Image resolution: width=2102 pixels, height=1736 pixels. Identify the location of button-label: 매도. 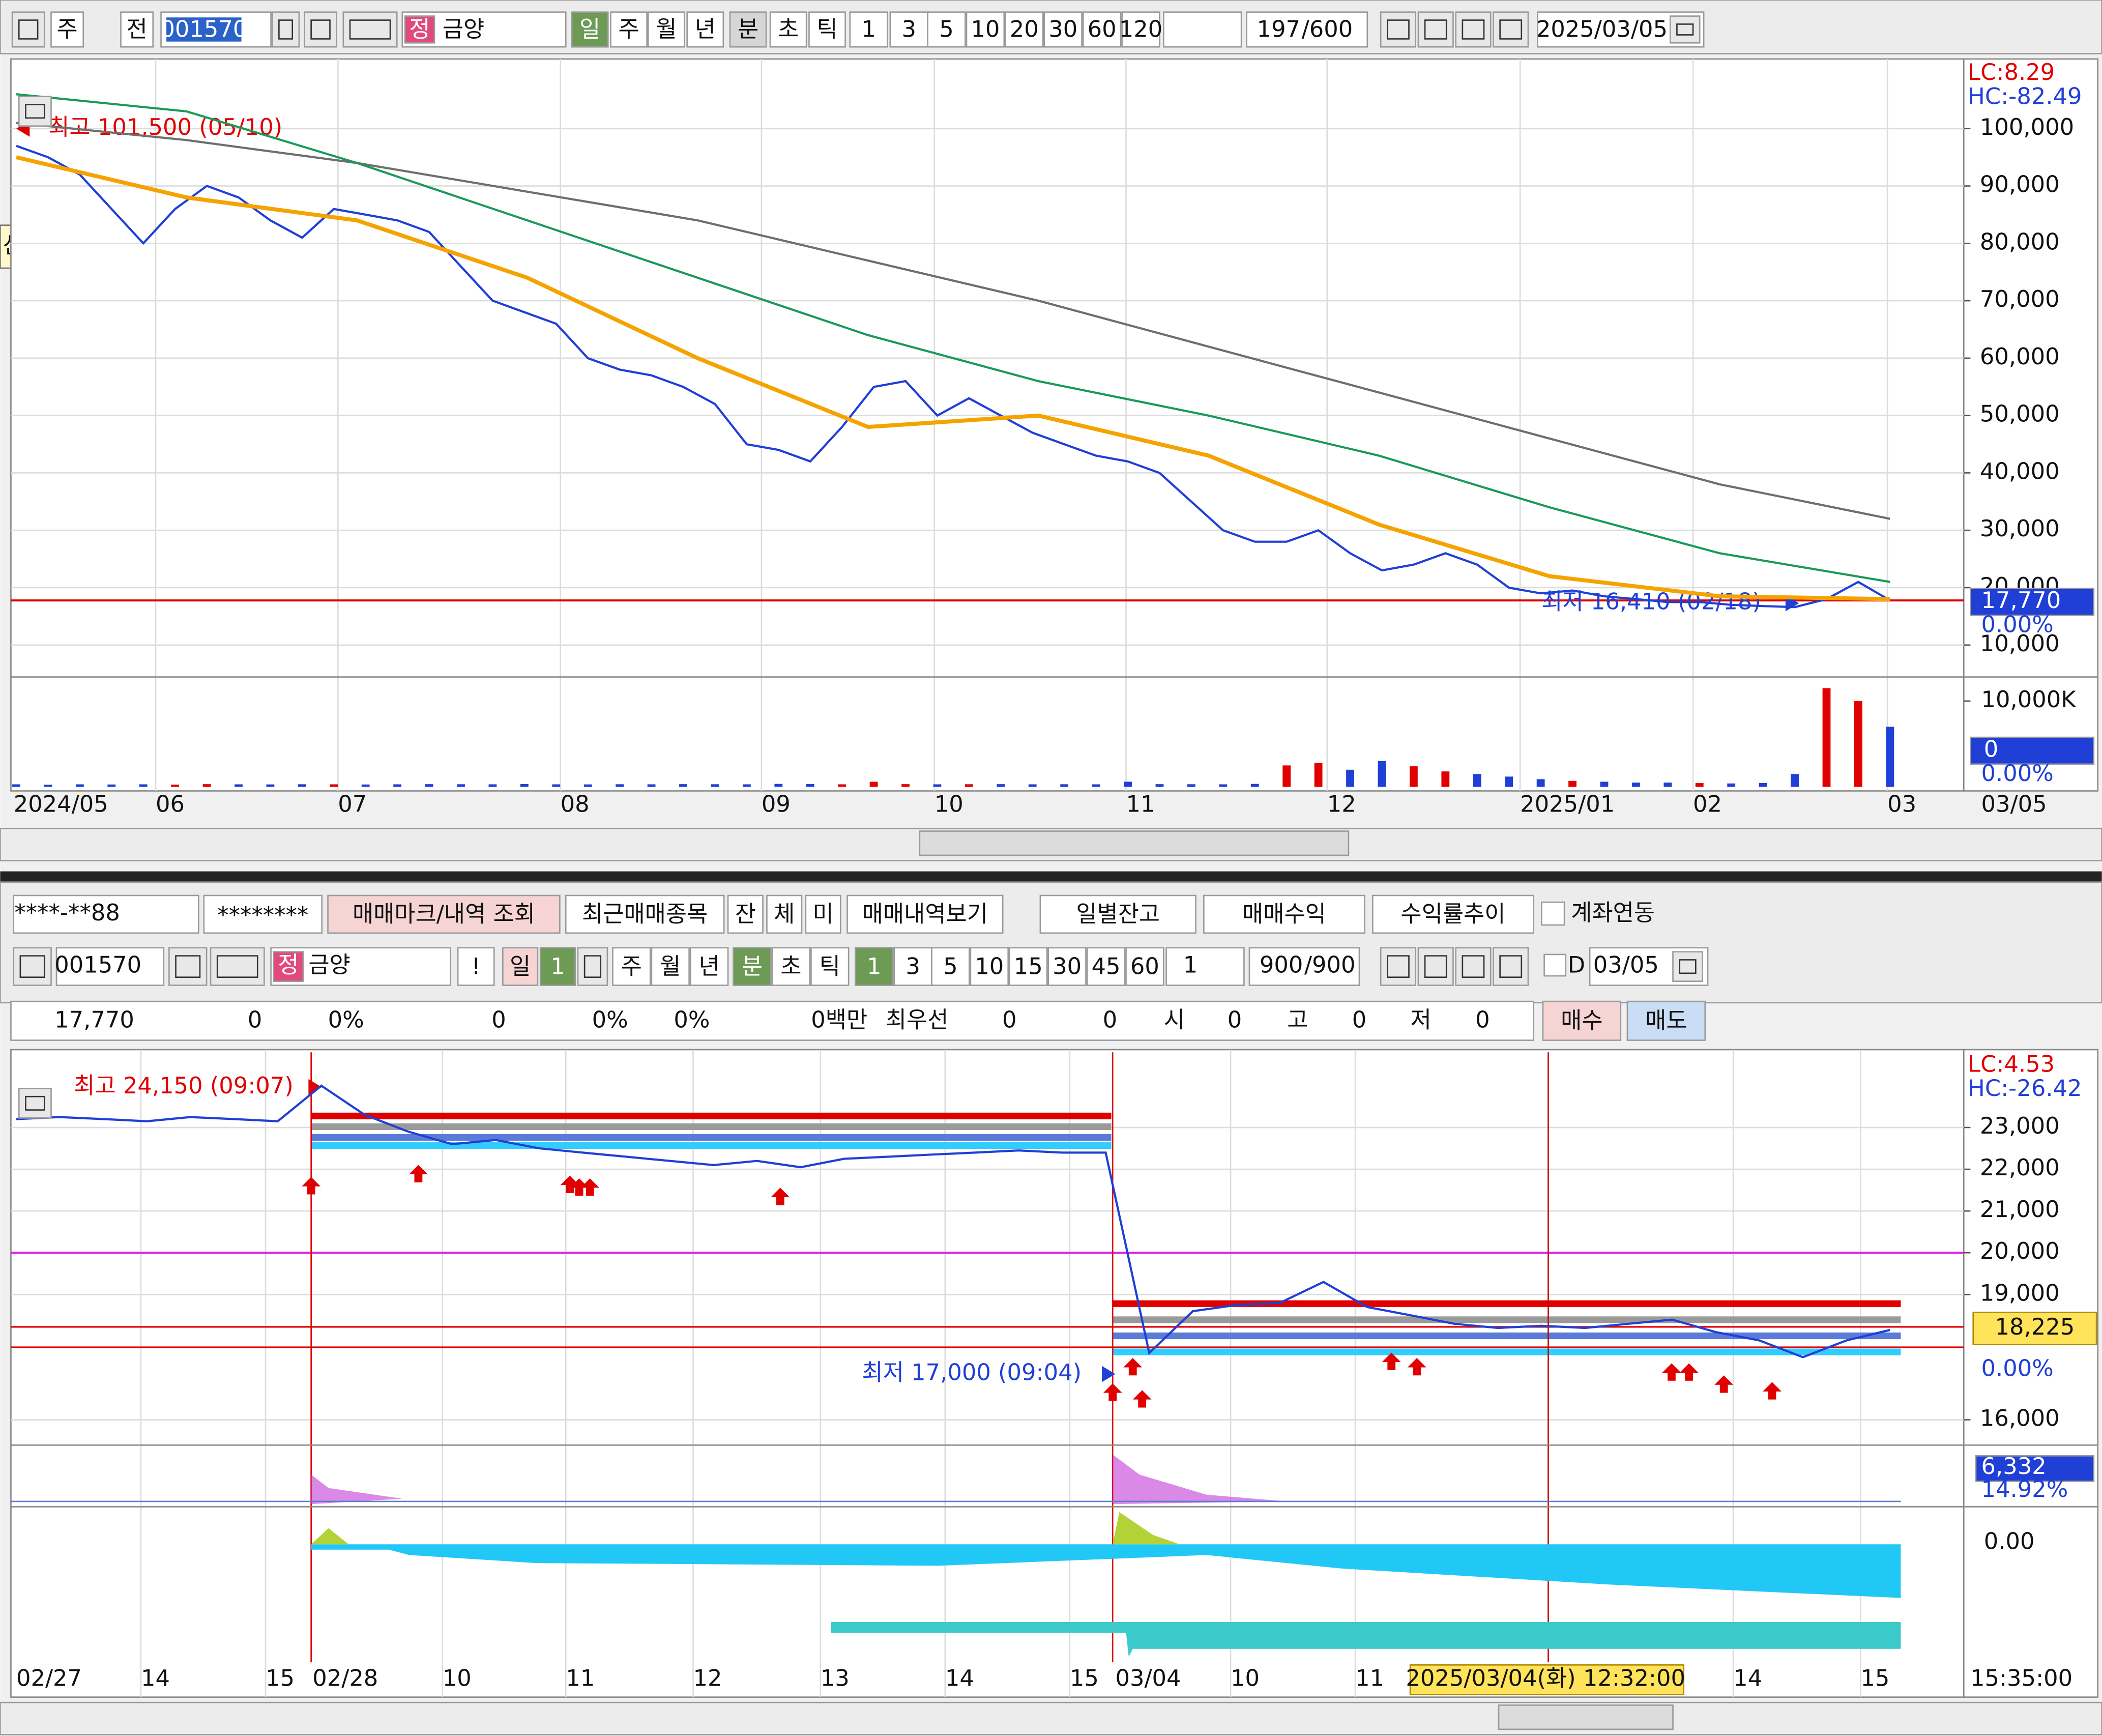
(1666, 1020).